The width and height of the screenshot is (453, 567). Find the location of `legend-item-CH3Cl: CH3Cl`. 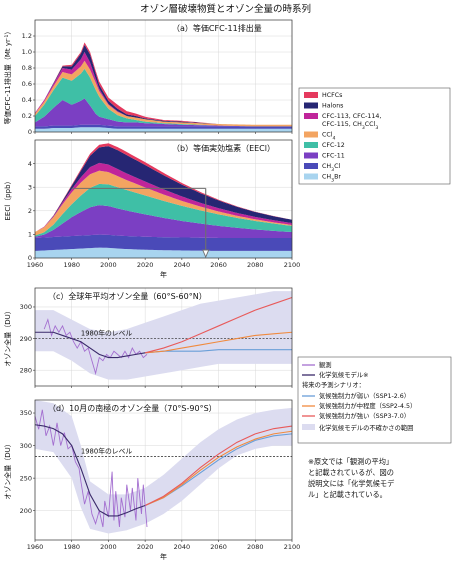

legend-item-CH3Cl: CH3Cl is located at coordinates (322, 168).